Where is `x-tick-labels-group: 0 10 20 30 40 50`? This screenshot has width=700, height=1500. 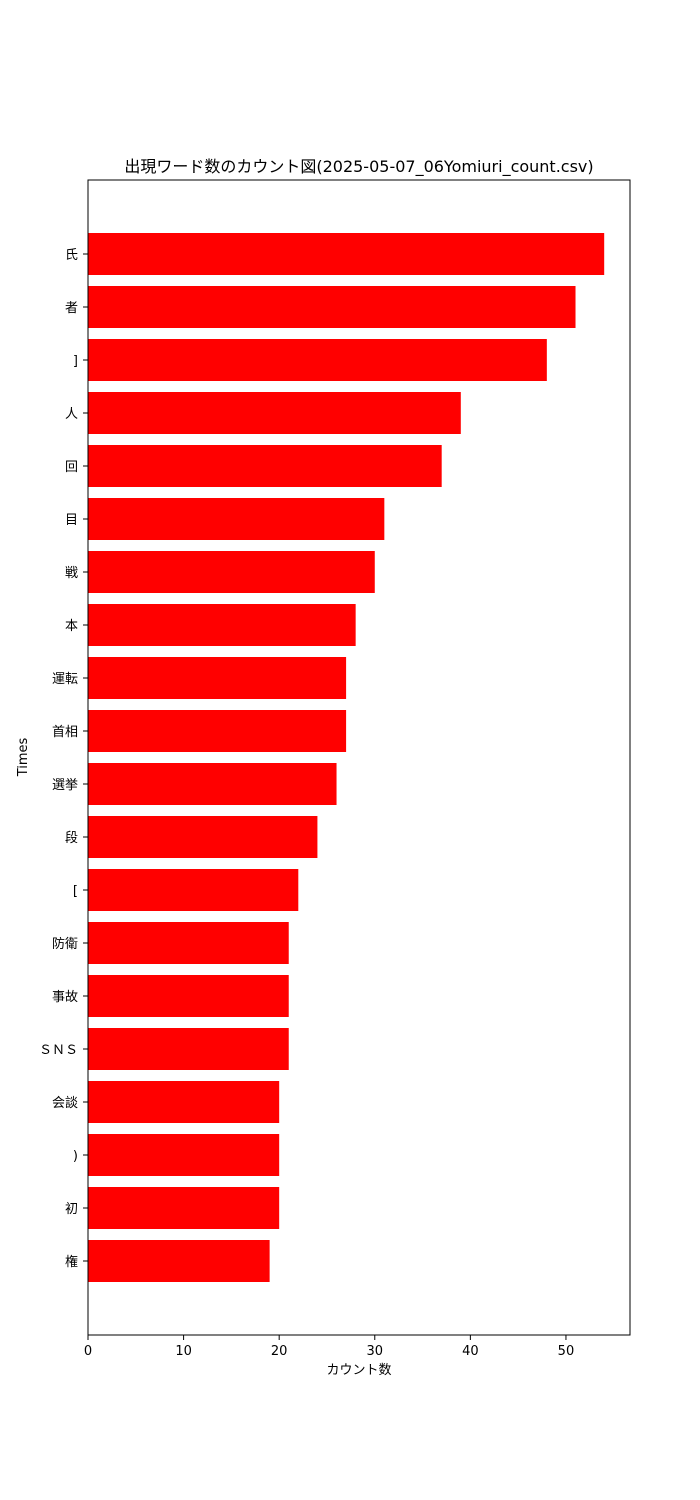
x-tick-labels-group: 0 10 20 30 40 50 is located at coordinates (329, 1347).